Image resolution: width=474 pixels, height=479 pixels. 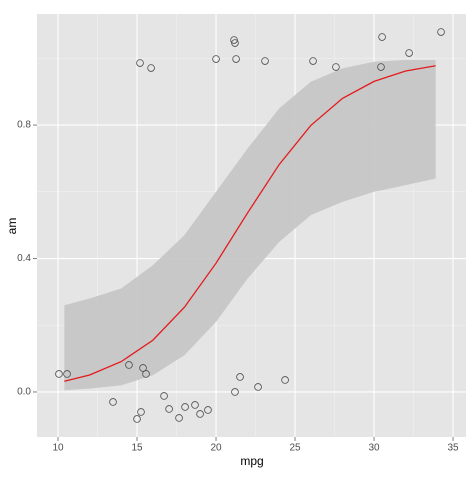 What do you see at coordinates (216, 448) in the screenshot?
I see `x-tick-label: 20` at bounding box center [216, 448].